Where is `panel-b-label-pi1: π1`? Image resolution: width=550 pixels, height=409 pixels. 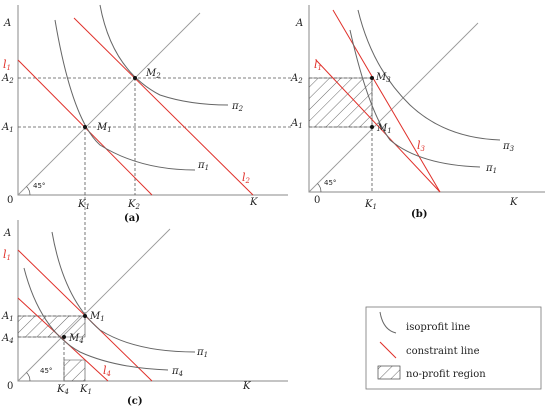
panel-b-label-pi1: π1 is located at coordinates (491, 169).